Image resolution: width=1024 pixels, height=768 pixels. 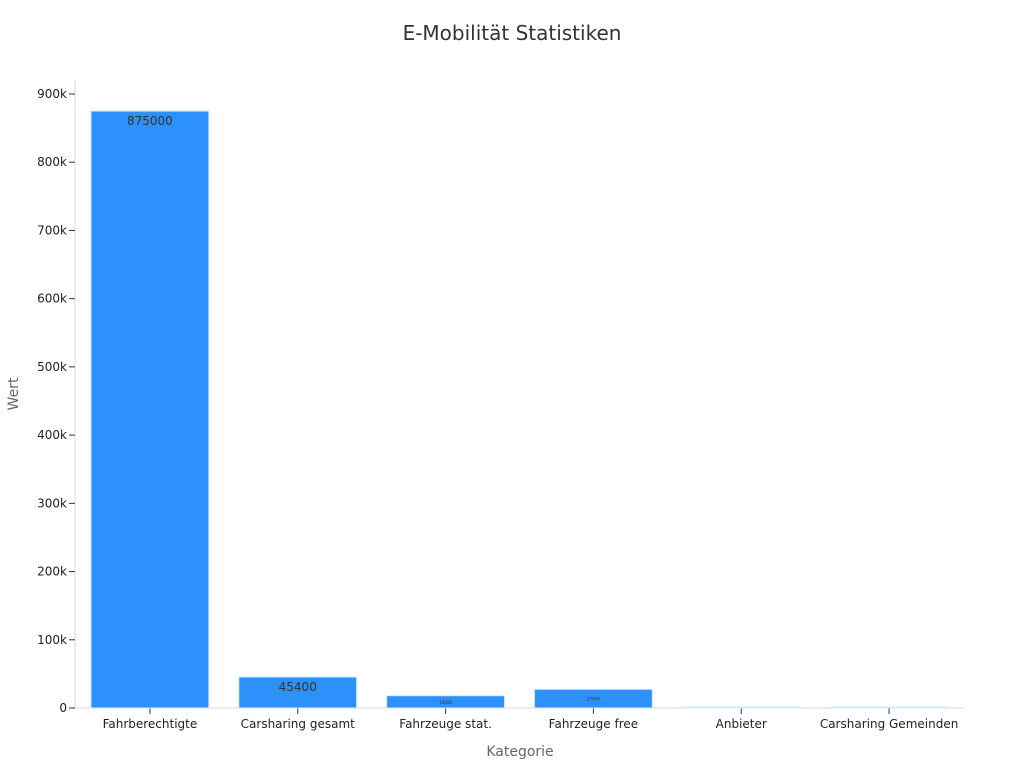 What do you see at coordinates (52, 367) in the screenshot?
I see `y-tick-label: 500k` at bounding box center [52, 367].